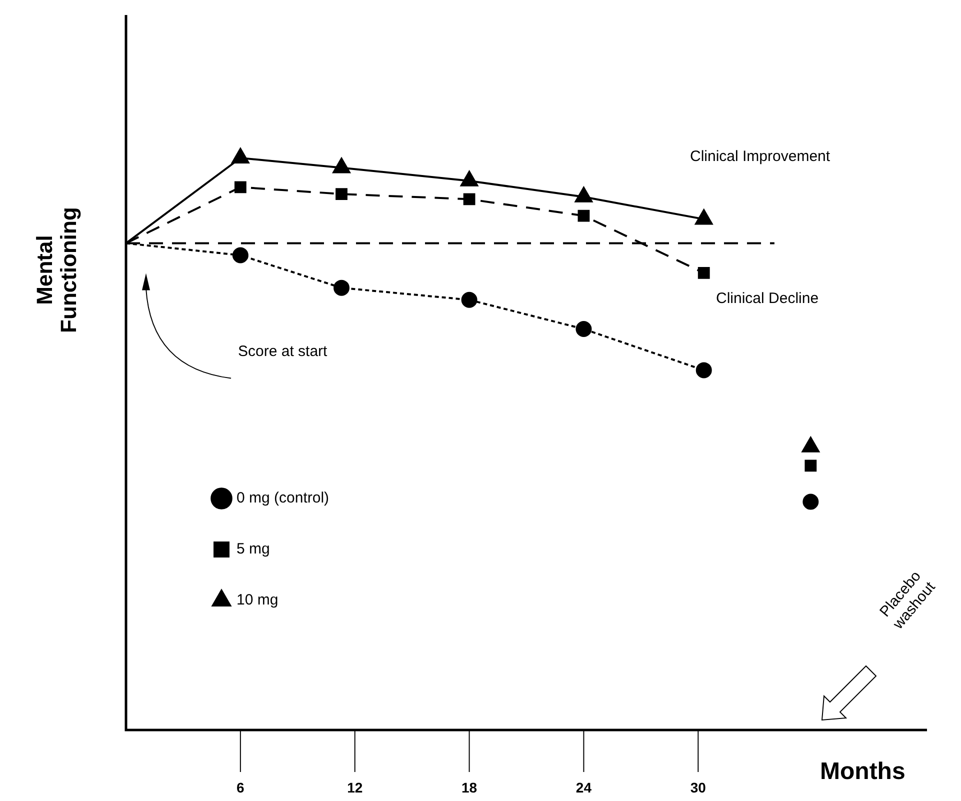 The width and height of the screenshot is (961, 801). What do you see at coordinates (240, 787) in the screenshot?
I see `x-tick-label: 6` at bounding box center [240, 787].